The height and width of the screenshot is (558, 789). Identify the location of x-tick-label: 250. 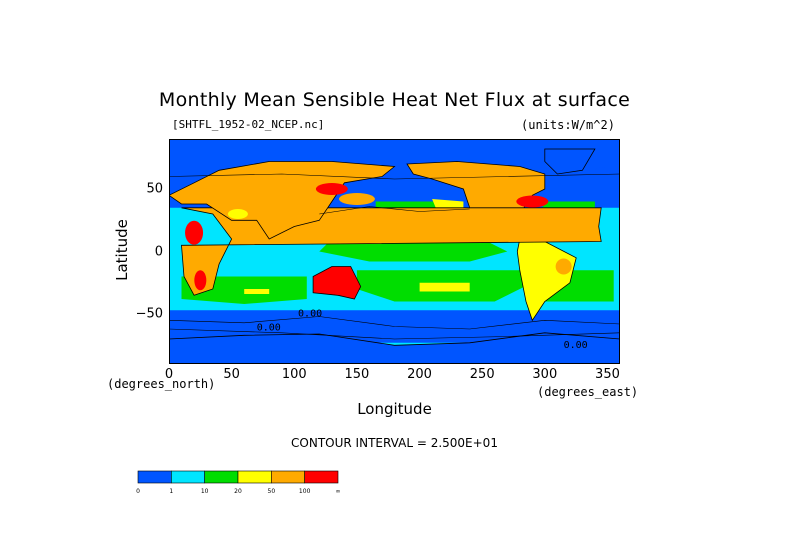
(482, 374).